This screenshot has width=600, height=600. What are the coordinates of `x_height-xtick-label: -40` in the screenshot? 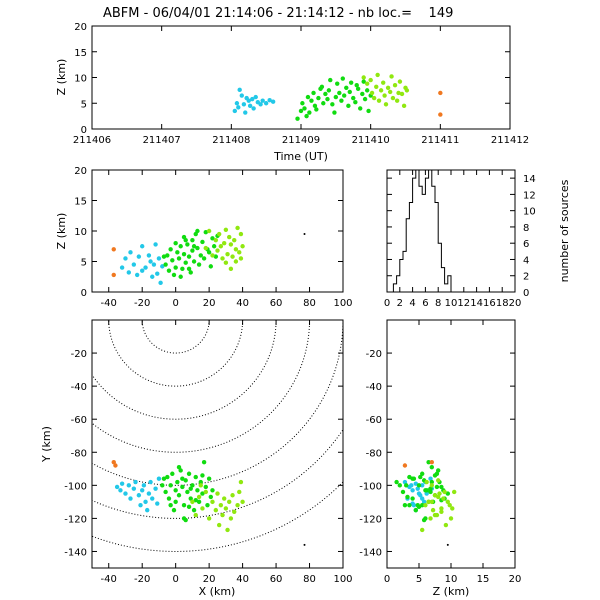 It's located at (109, 303).